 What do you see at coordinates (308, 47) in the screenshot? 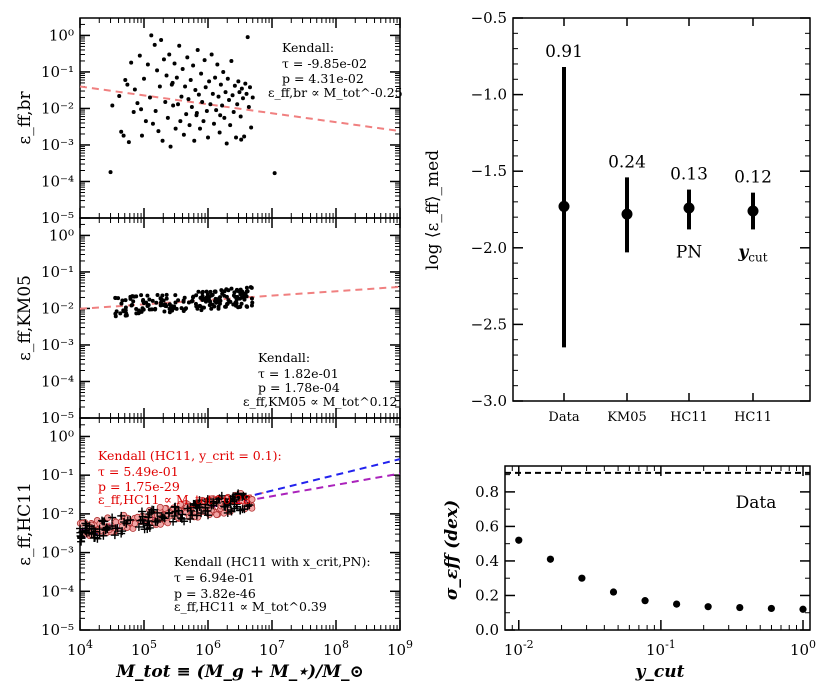
I see `panel-br-ann-title: Kendall:` at bounding box center [308, 47].